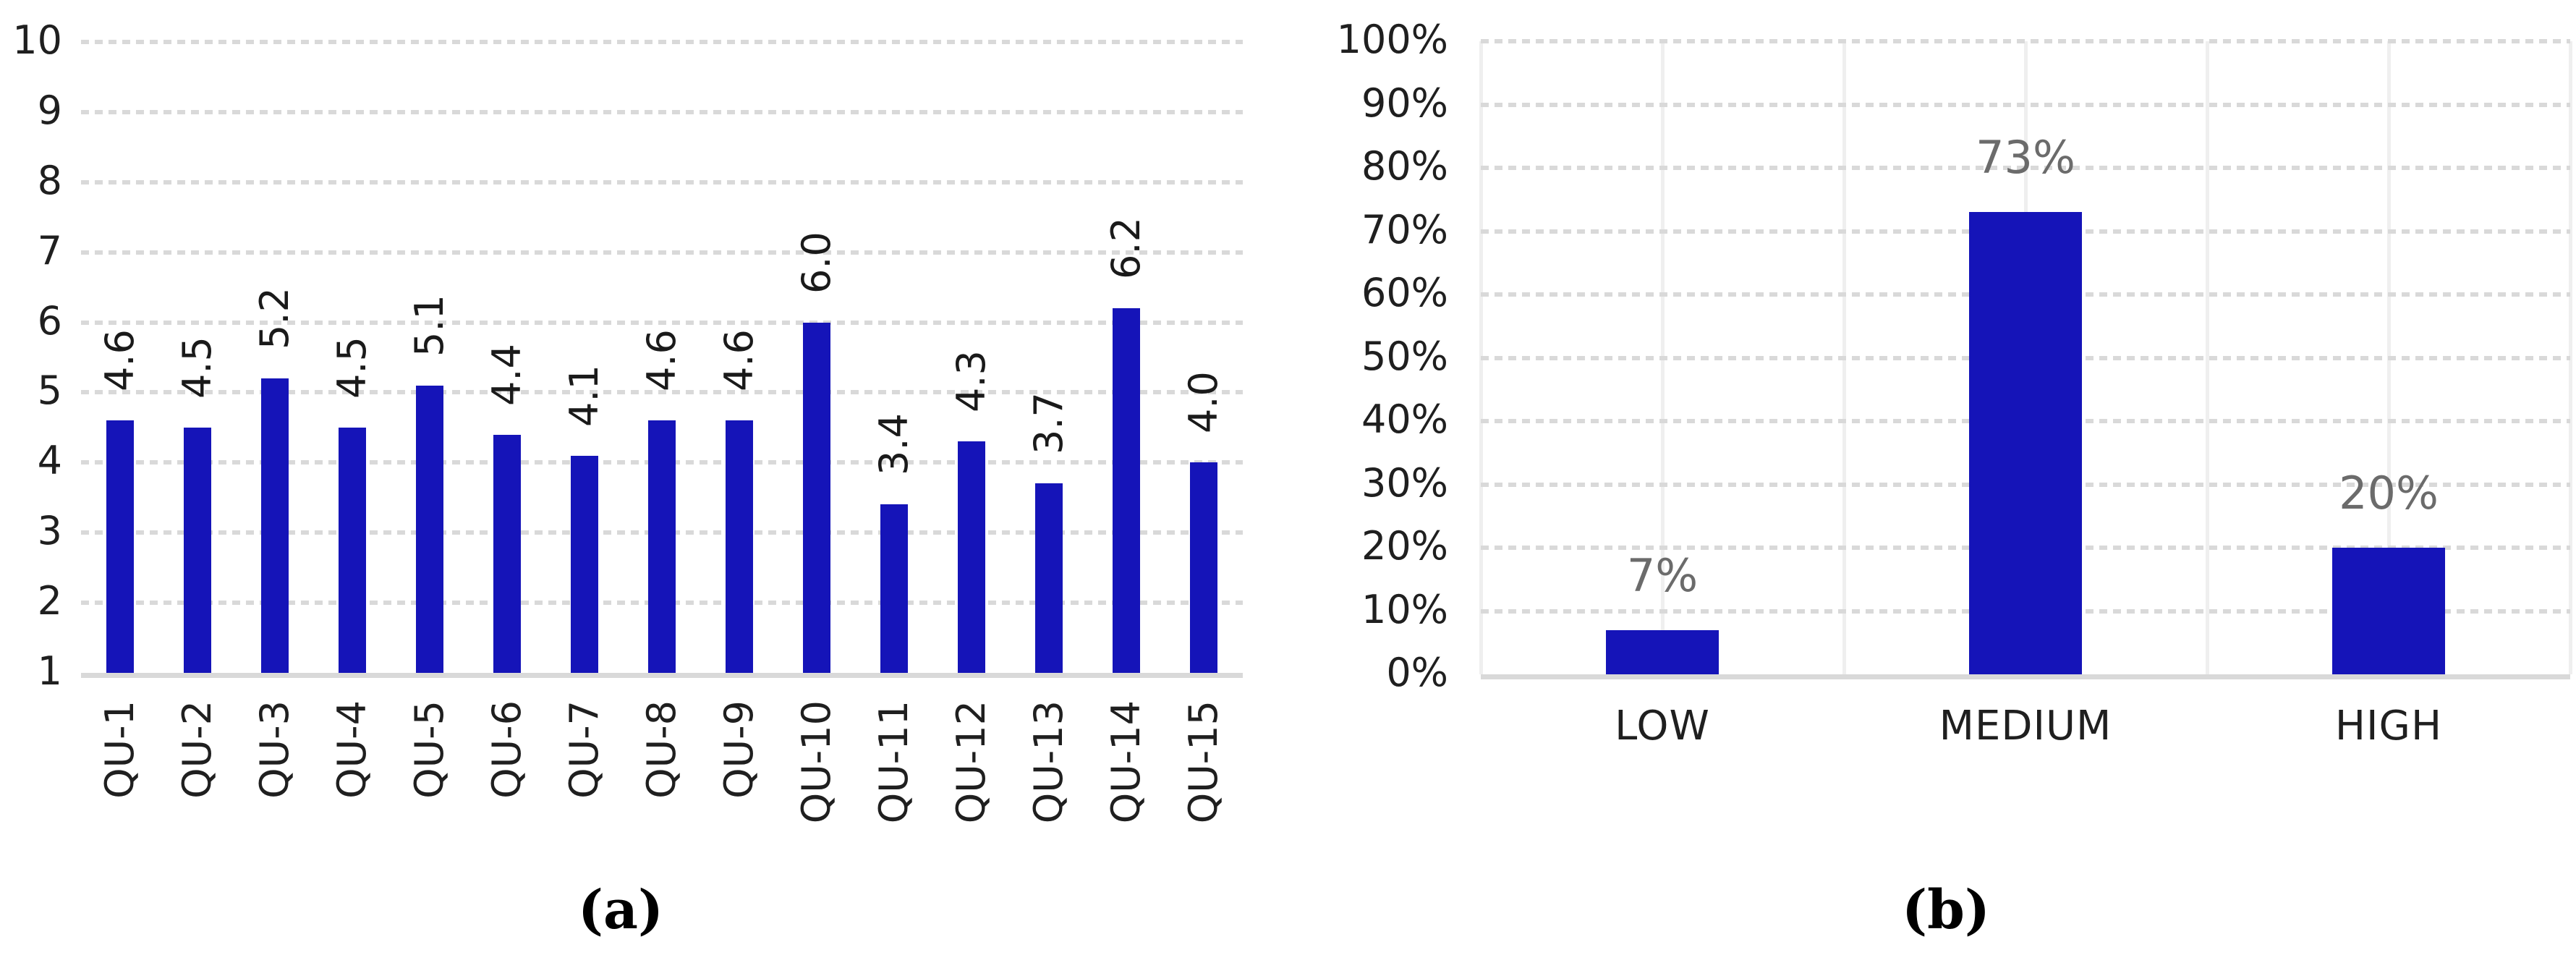  Describe the element at coordinates (49, 180) in the screenshot. I see `y-tick-label-8: 8` at that location.